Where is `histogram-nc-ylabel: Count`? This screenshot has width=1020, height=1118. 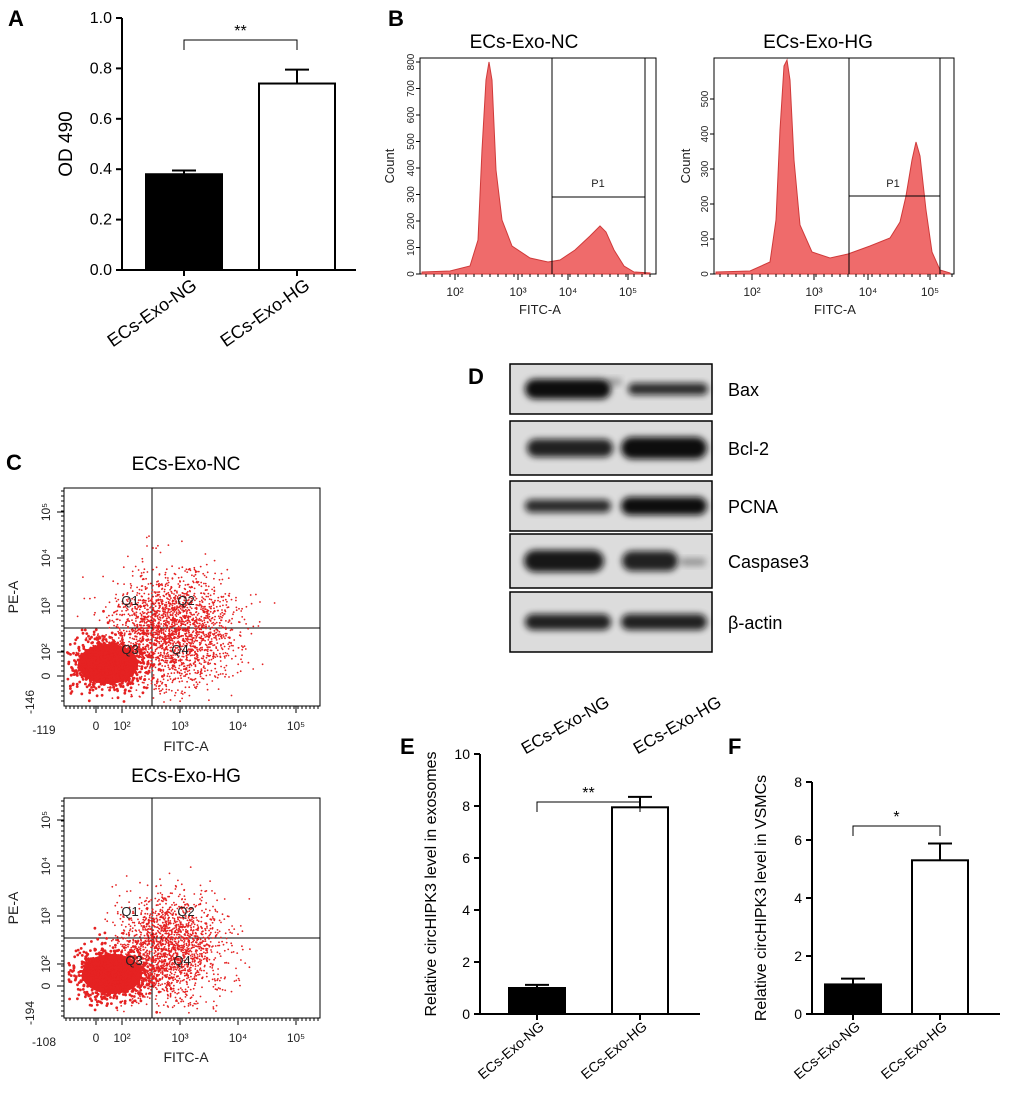
histogram-nc-ylabel: Count is located at coordinates (389, 165).